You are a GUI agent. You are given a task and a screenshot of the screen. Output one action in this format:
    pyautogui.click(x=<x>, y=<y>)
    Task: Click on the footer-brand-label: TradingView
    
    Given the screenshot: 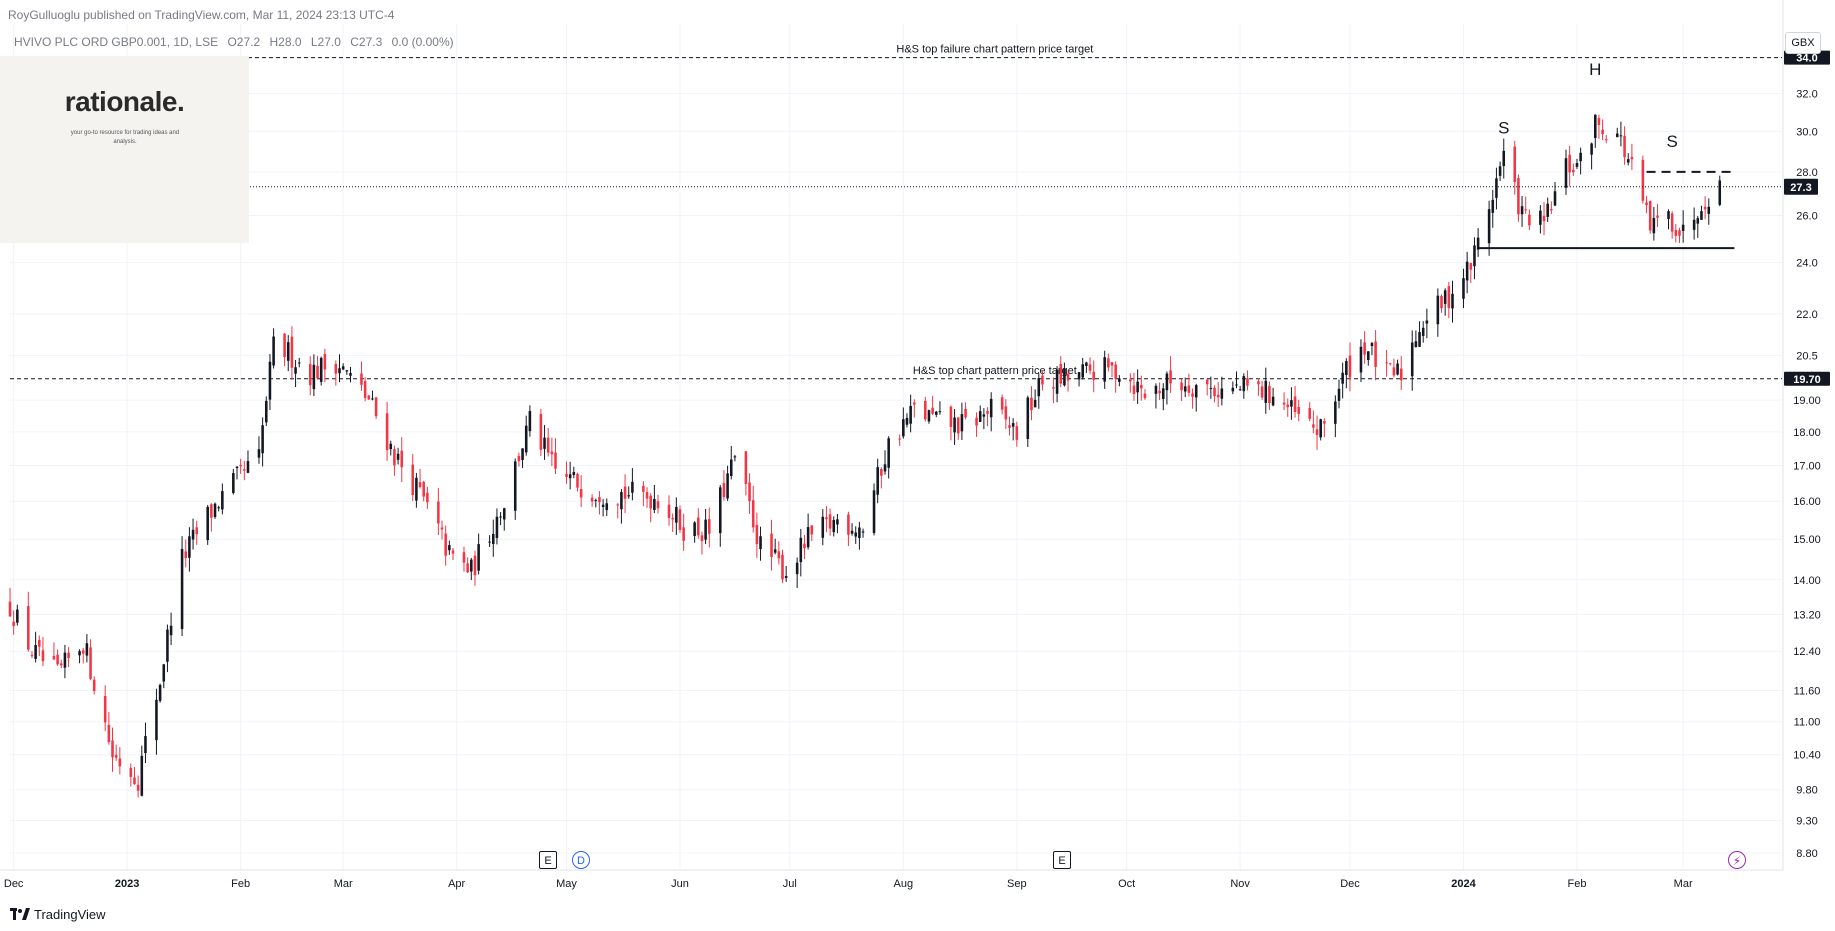 What is the action you would take?
    pyautogui.click(x=70, y=914)
    